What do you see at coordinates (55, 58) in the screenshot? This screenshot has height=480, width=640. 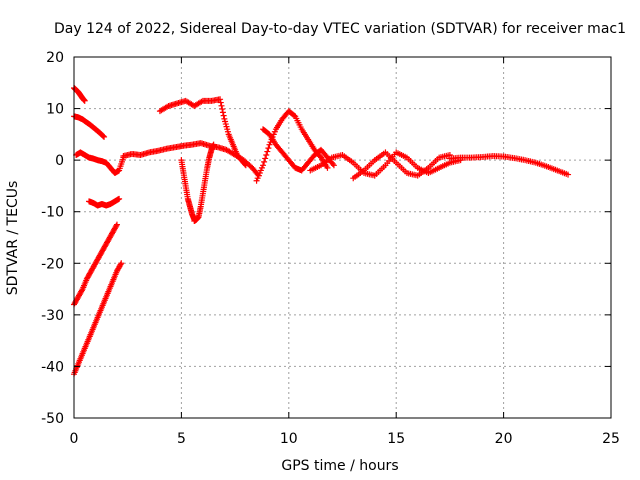 I see `y-tick-label: 20` at bounding box center [55, 58].